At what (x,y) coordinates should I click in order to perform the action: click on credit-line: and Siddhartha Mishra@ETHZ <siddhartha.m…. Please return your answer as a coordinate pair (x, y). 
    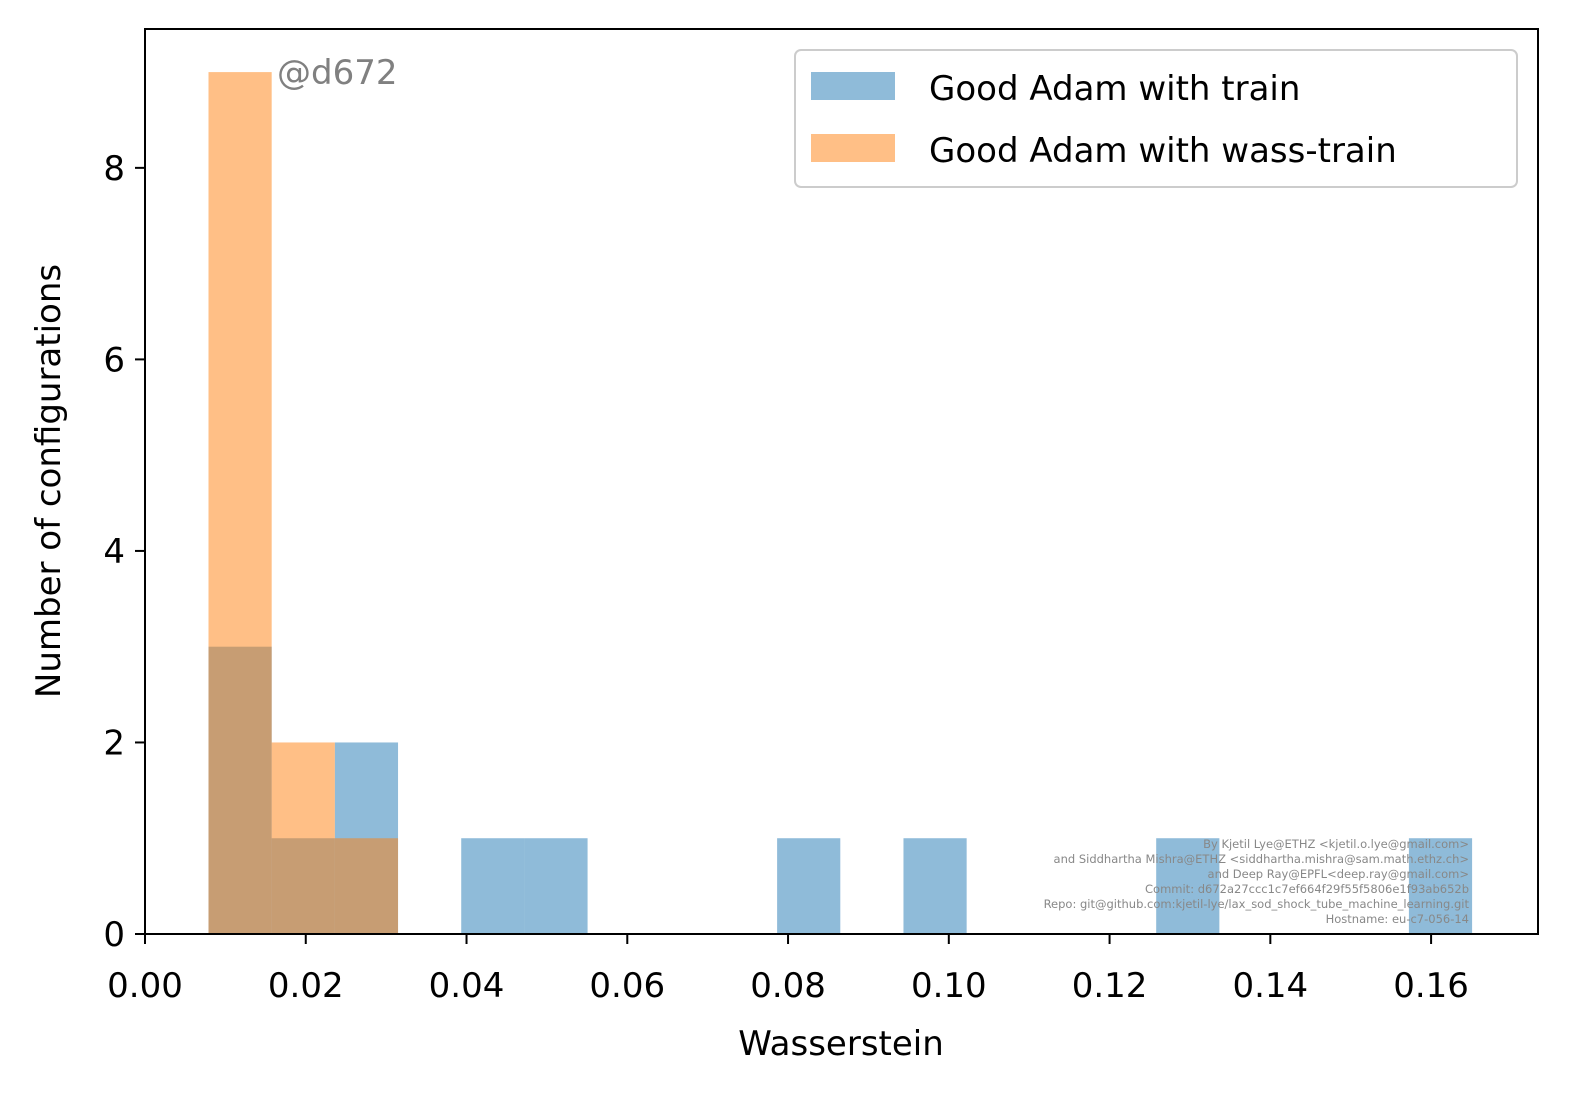
    Looking at the image, I should click on (1261, 859).